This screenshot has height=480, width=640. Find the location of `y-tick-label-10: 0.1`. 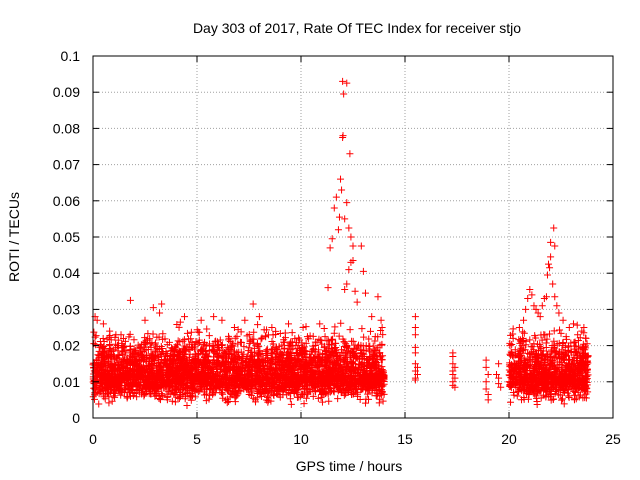

y-tick-label-10: 0.1 is located at coordinates (71, 56).